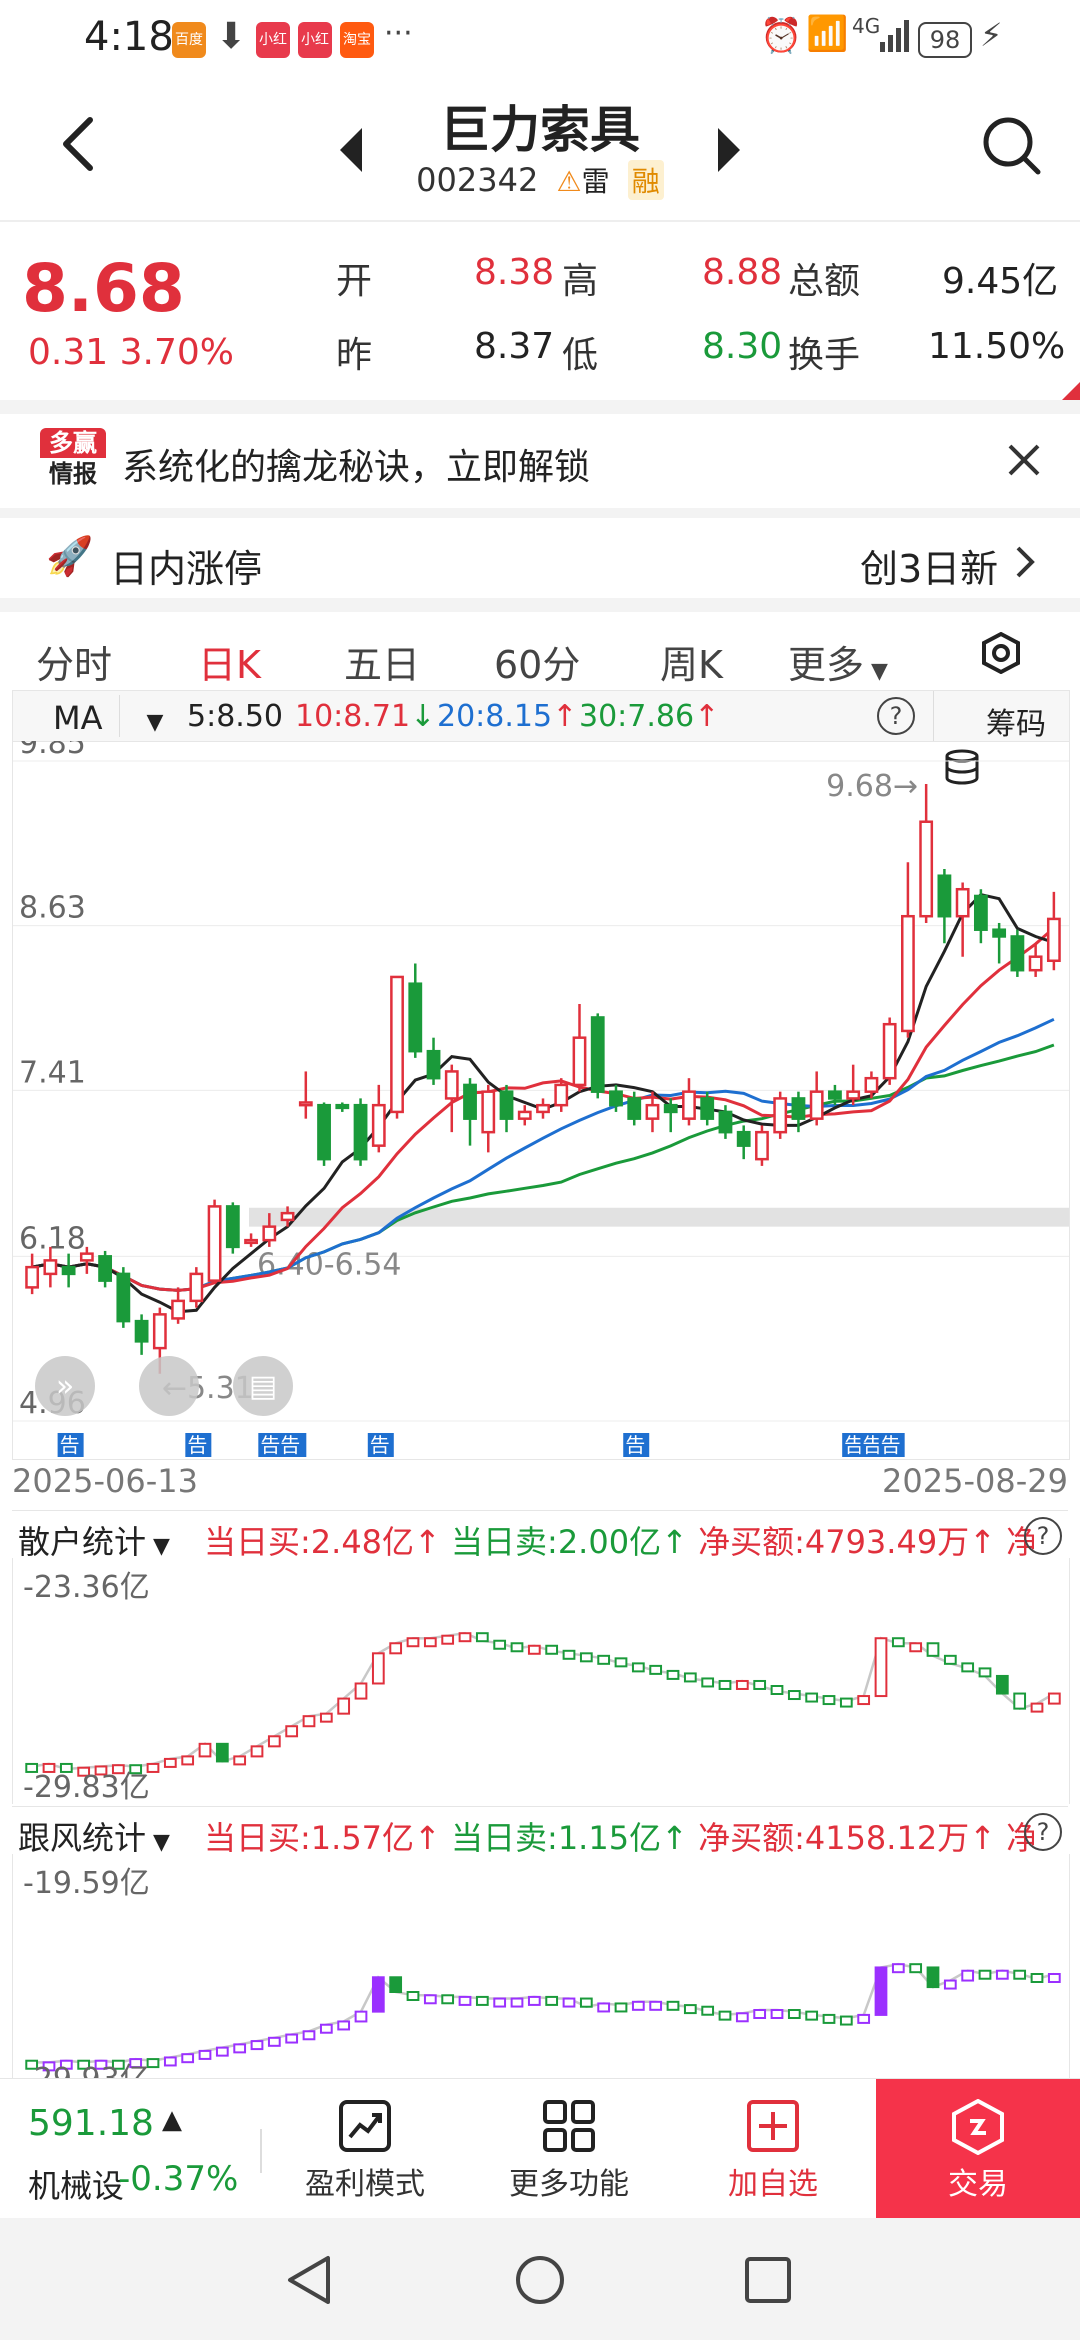  Describe the element at coordinates (78, 146) in the screenshot. I see `back-icon` at that location.